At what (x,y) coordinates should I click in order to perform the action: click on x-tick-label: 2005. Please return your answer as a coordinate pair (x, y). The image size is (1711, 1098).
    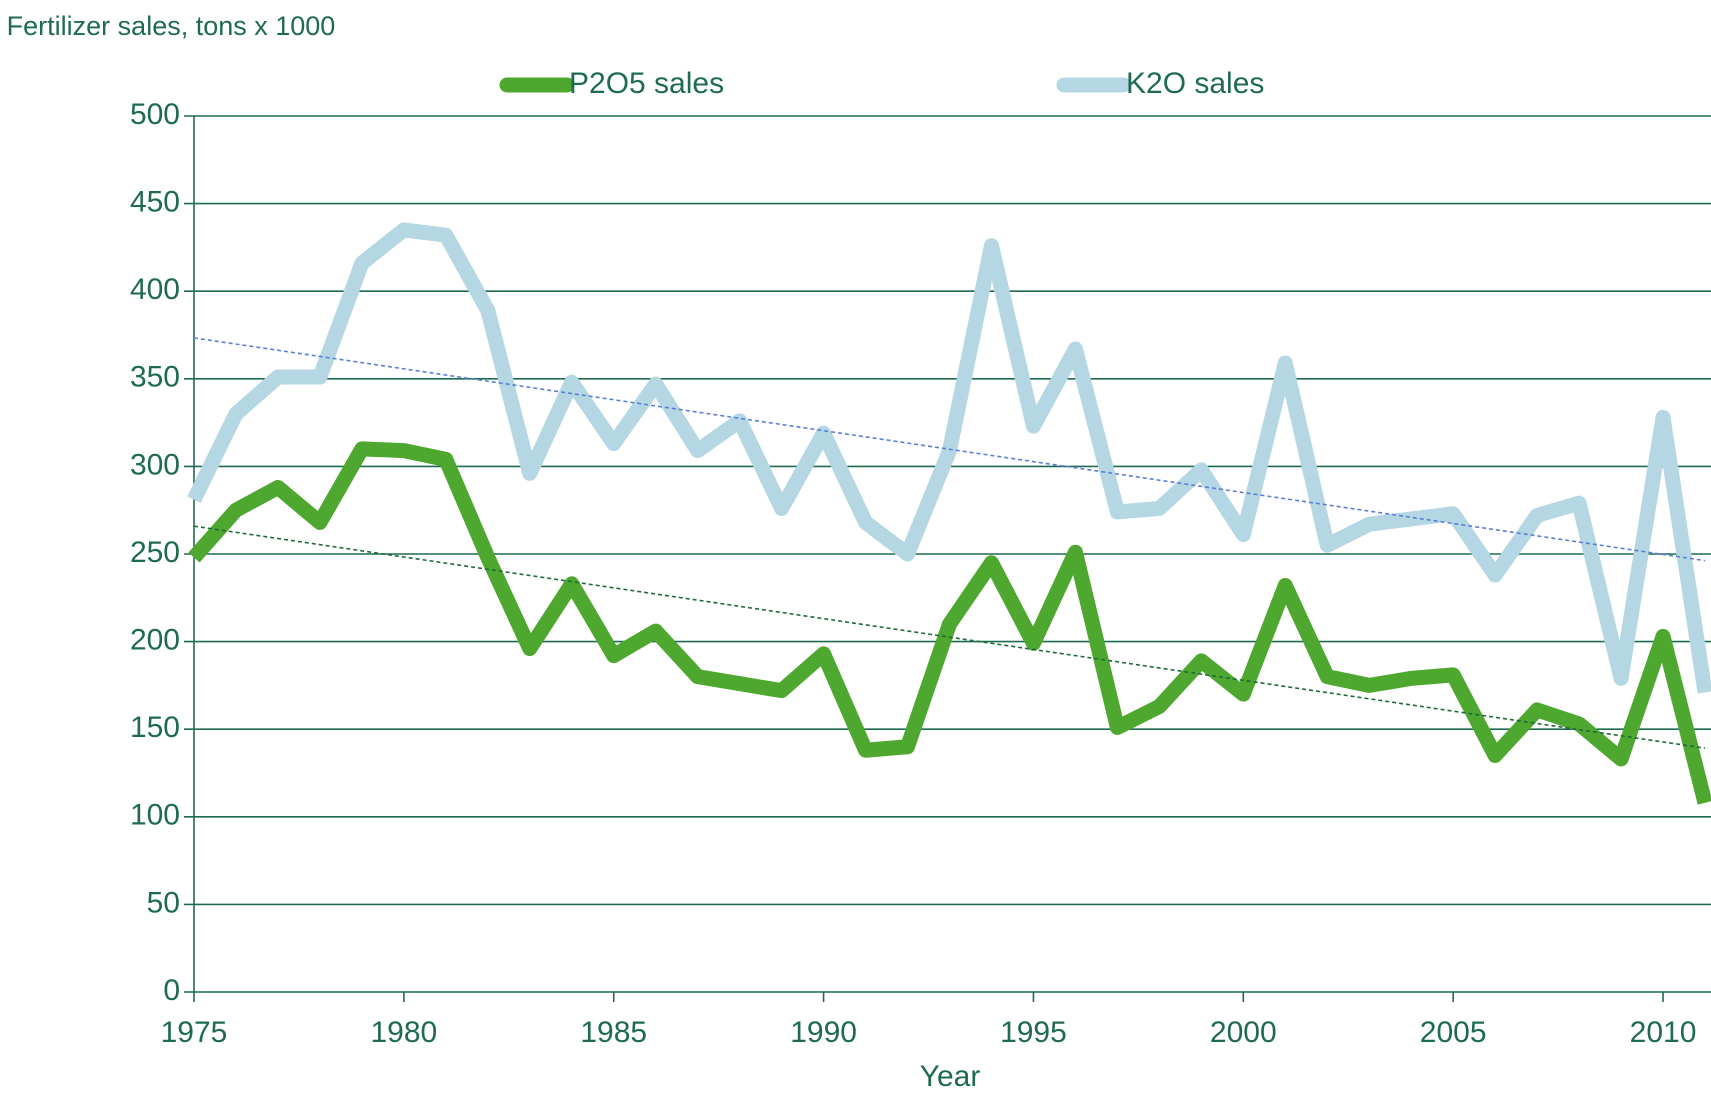
    Looking at the image, I should click on (1453, 1032).